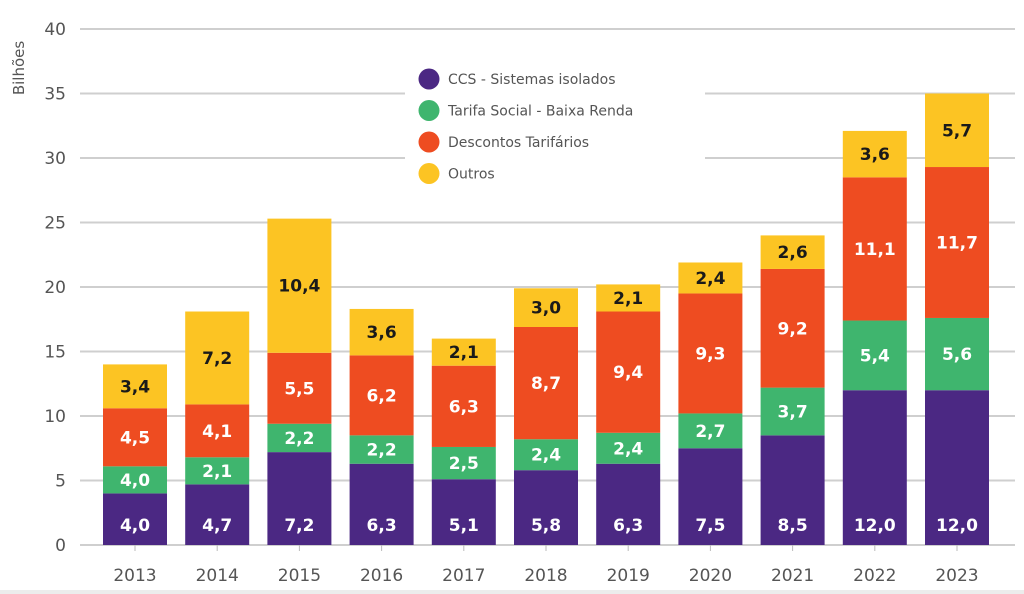  I want to click on y-tick-label: 40, so click(55, 30).